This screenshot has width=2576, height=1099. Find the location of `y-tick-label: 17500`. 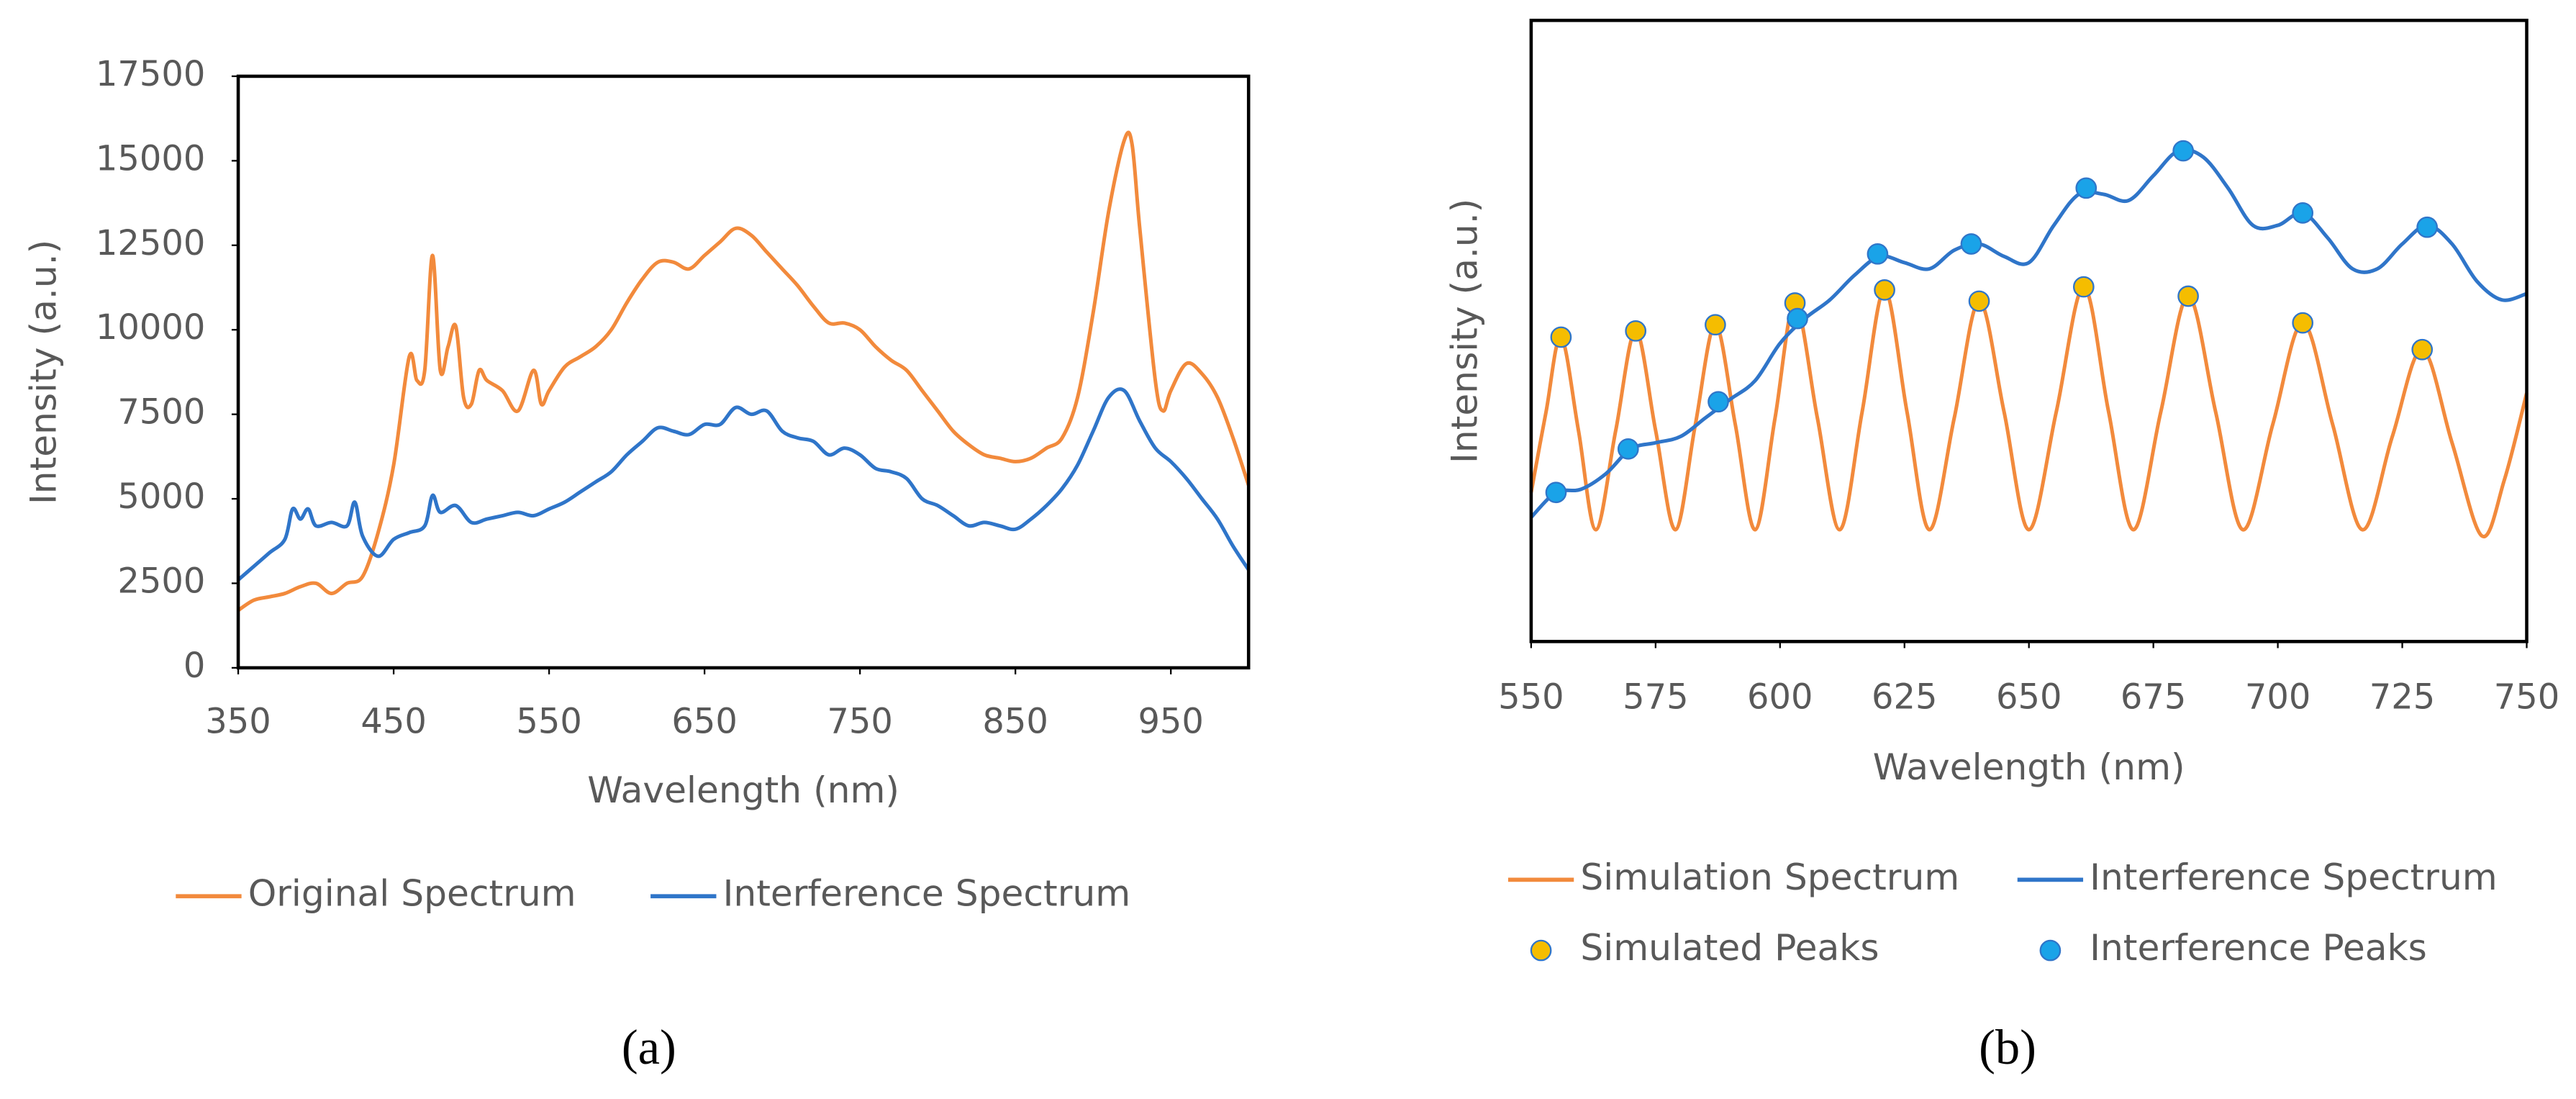

y-tick-label: 17500 is located at coordinates (151, 74).